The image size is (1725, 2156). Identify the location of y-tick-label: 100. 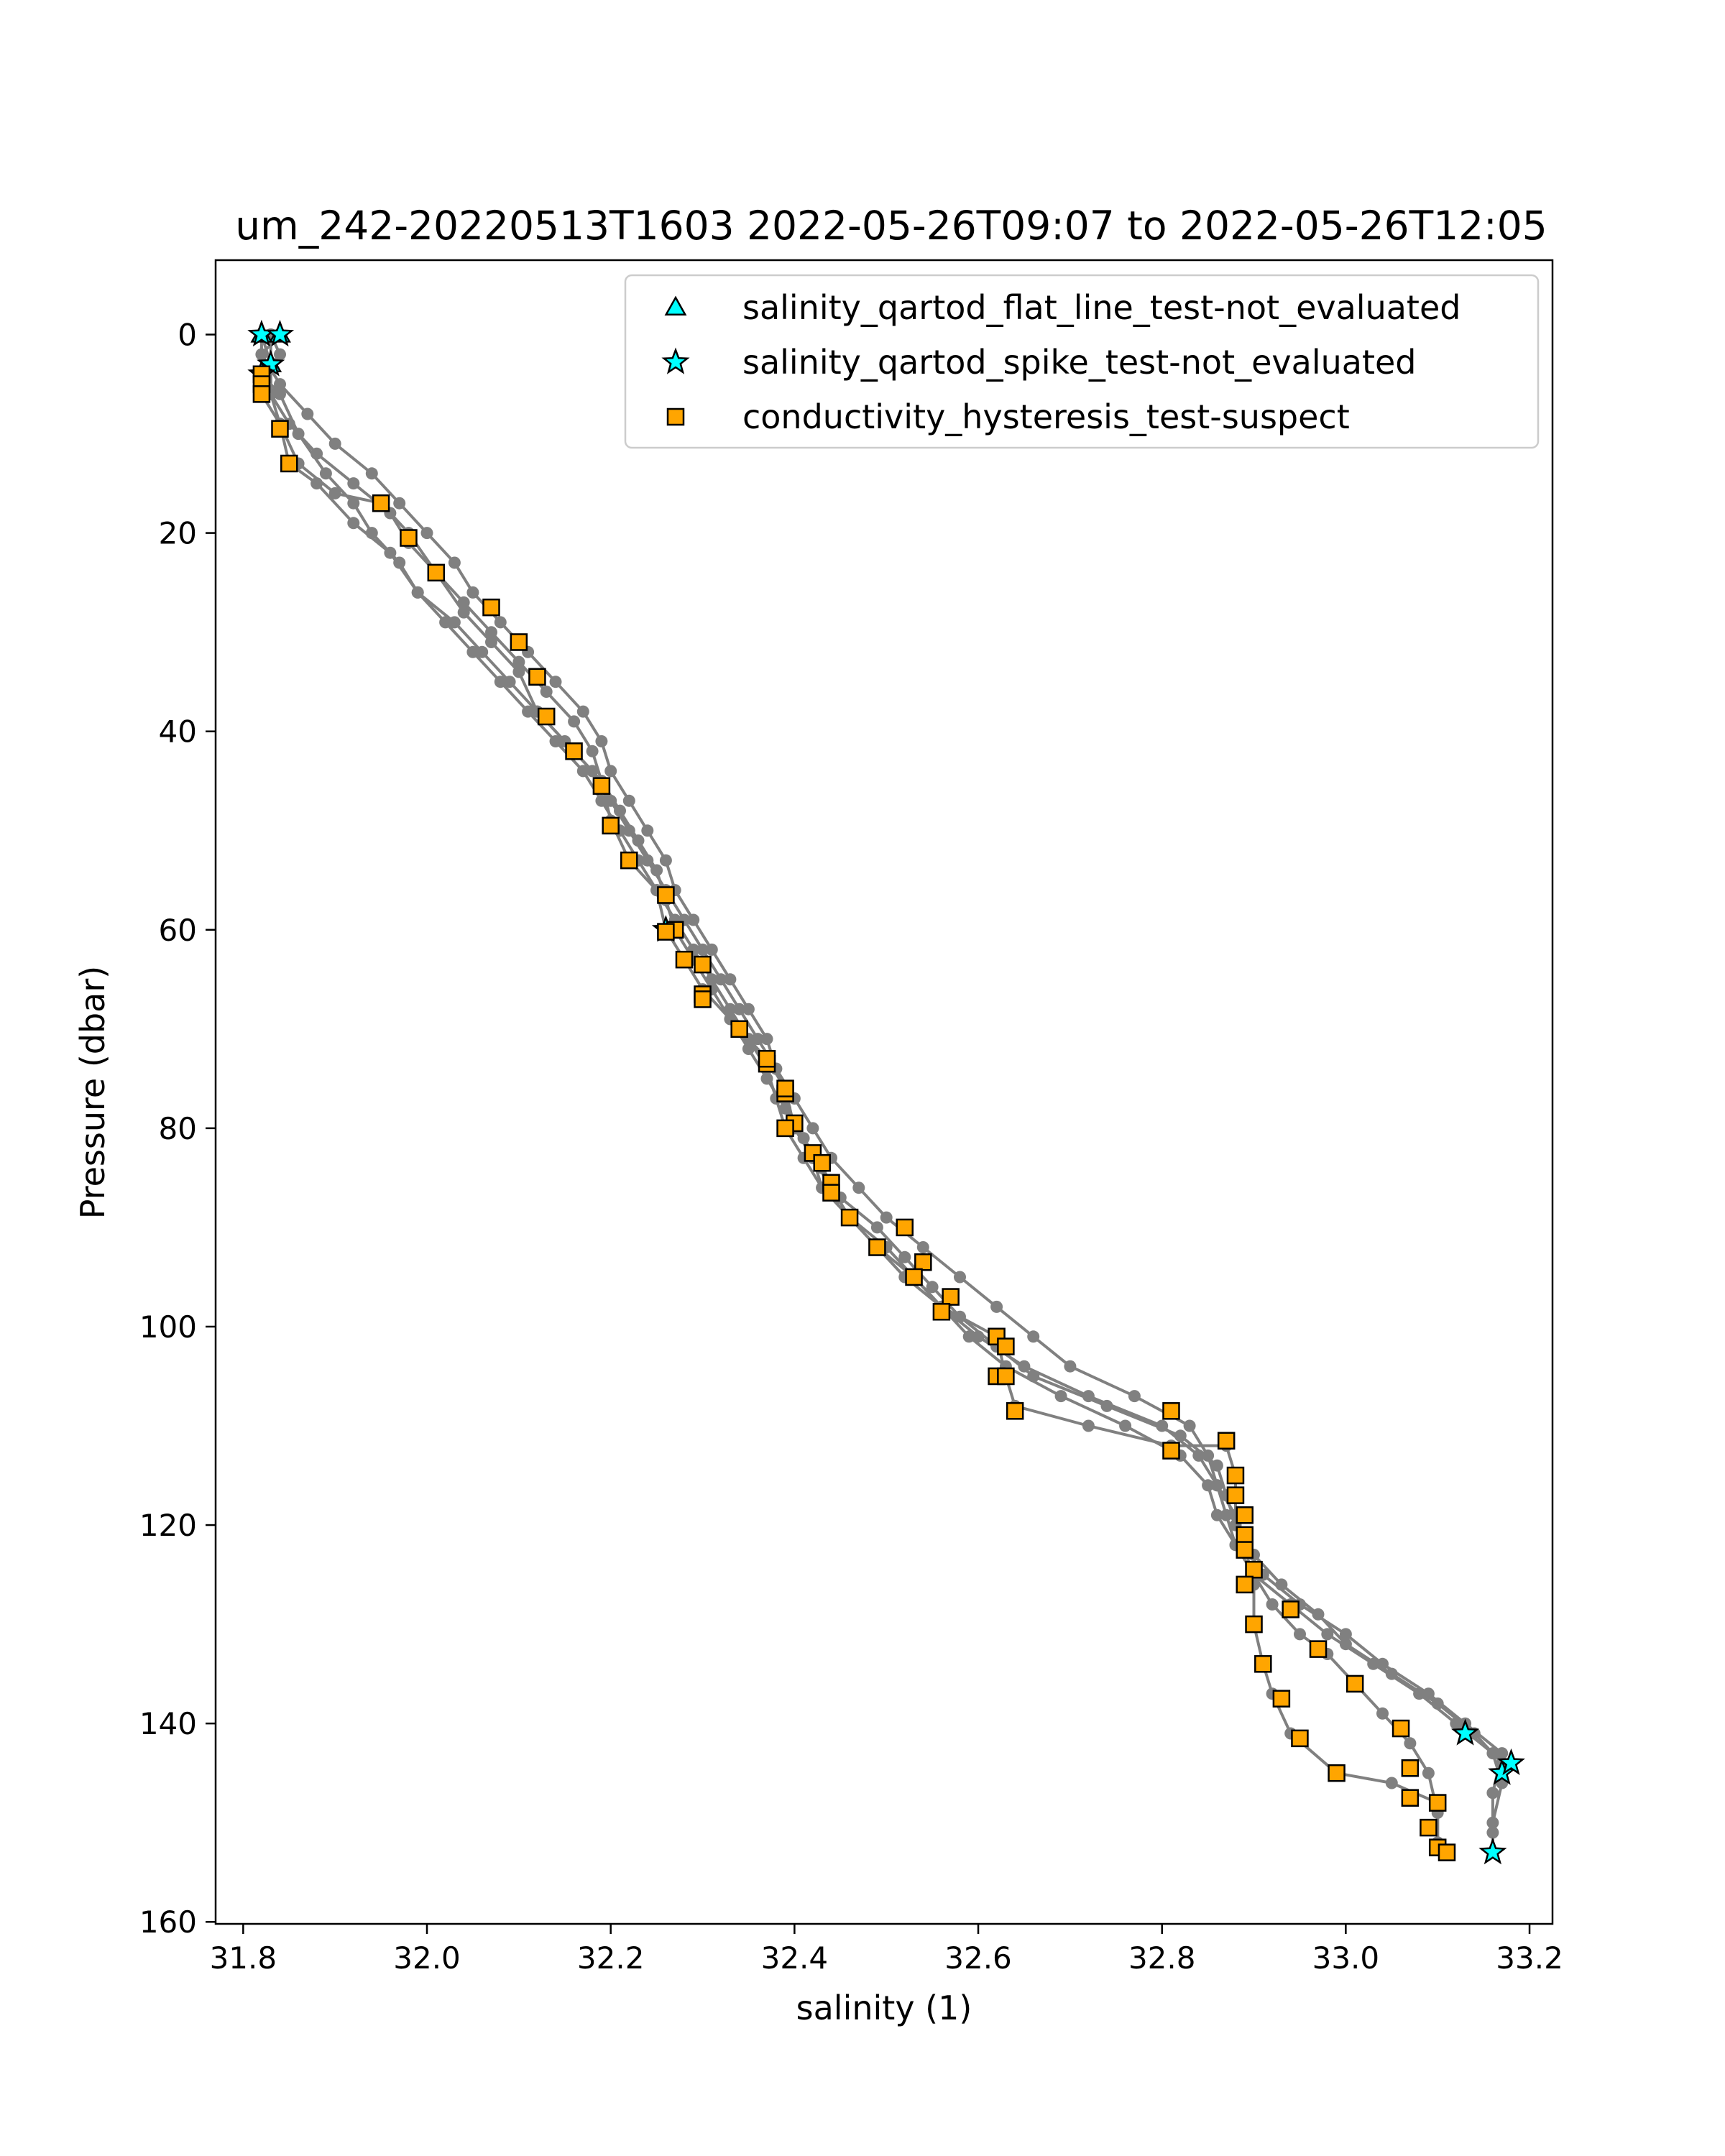
(168, 1327).